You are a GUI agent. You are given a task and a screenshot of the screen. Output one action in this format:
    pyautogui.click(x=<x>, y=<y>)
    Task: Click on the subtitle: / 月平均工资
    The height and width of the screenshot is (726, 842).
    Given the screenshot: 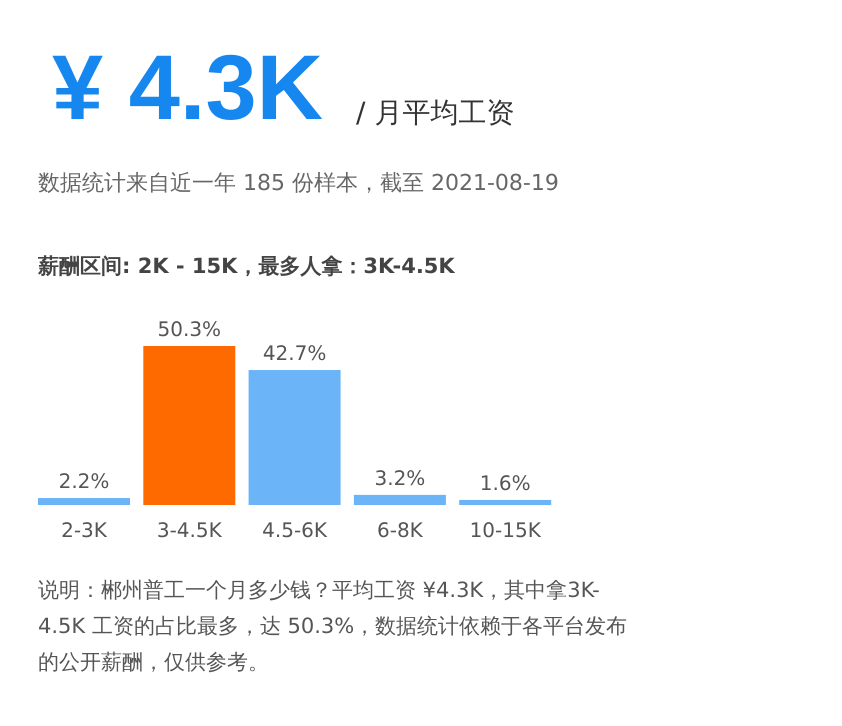 What is the action you would take?
    pyautogui.click(x=435, y=113)
    